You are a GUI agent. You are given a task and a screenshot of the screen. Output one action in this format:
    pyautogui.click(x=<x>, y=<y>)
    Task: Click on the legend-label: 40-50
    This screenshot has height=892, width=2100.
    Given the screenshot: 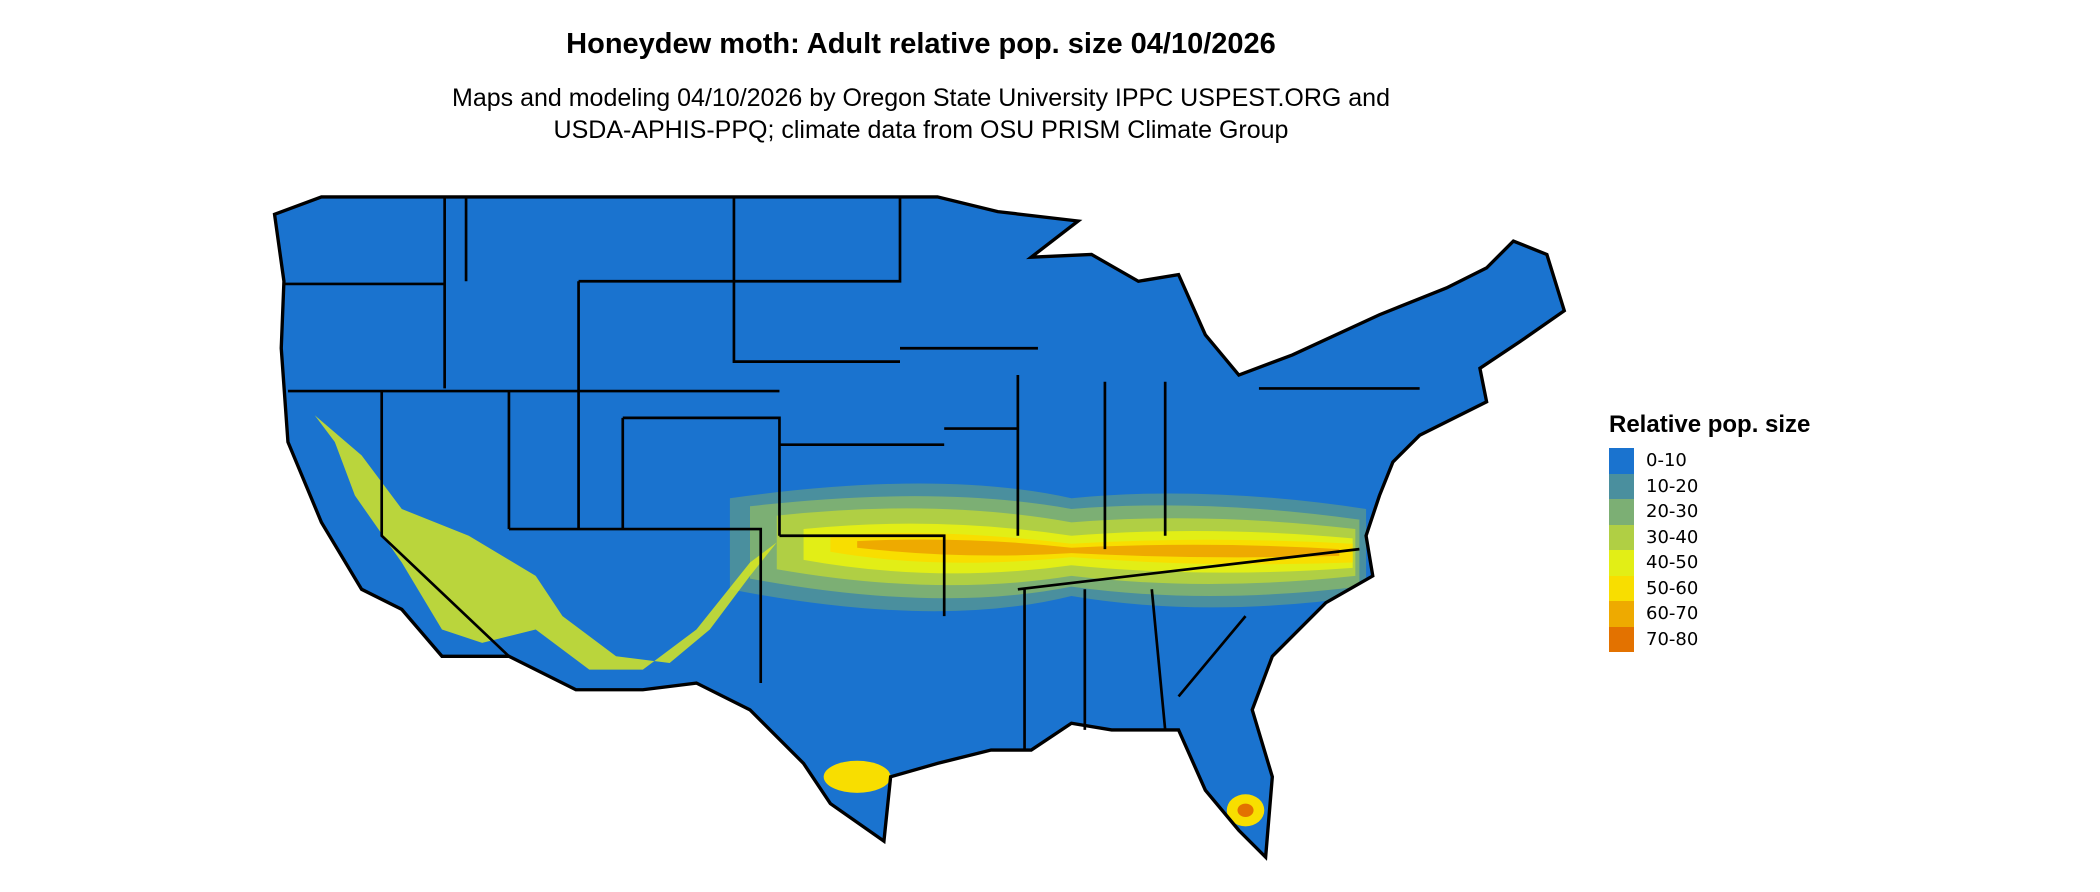 What is the action you would take?
    pyautogui.click(x=1672, y=563)
    